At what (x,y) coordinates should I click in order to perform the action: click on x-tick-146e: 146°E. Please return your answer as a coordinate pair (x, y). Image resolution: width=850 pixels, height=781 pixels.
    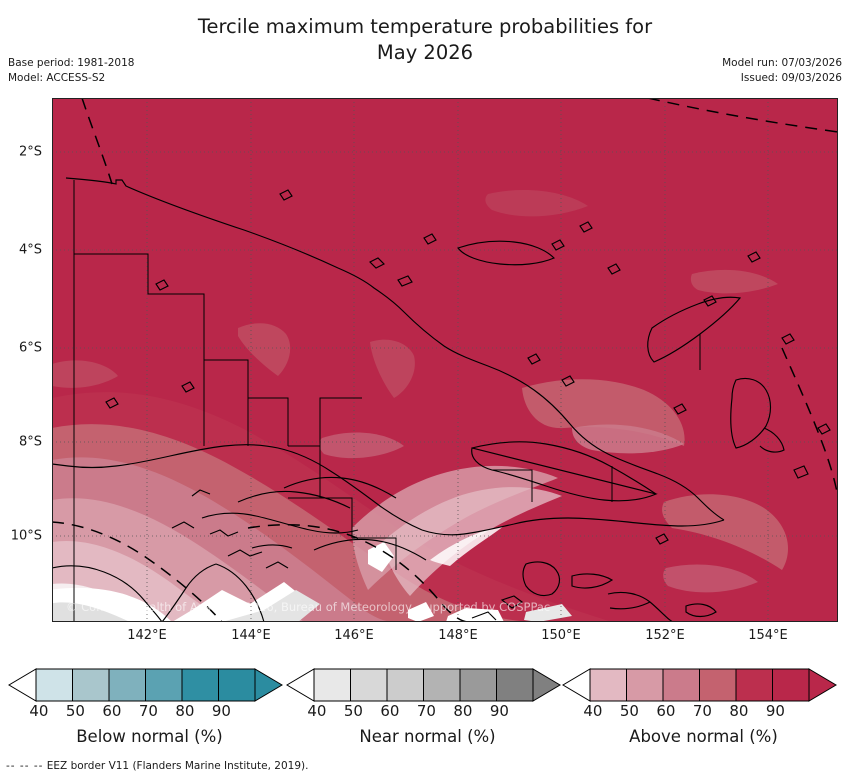
    Looking at the image, I should click on (354, 635).